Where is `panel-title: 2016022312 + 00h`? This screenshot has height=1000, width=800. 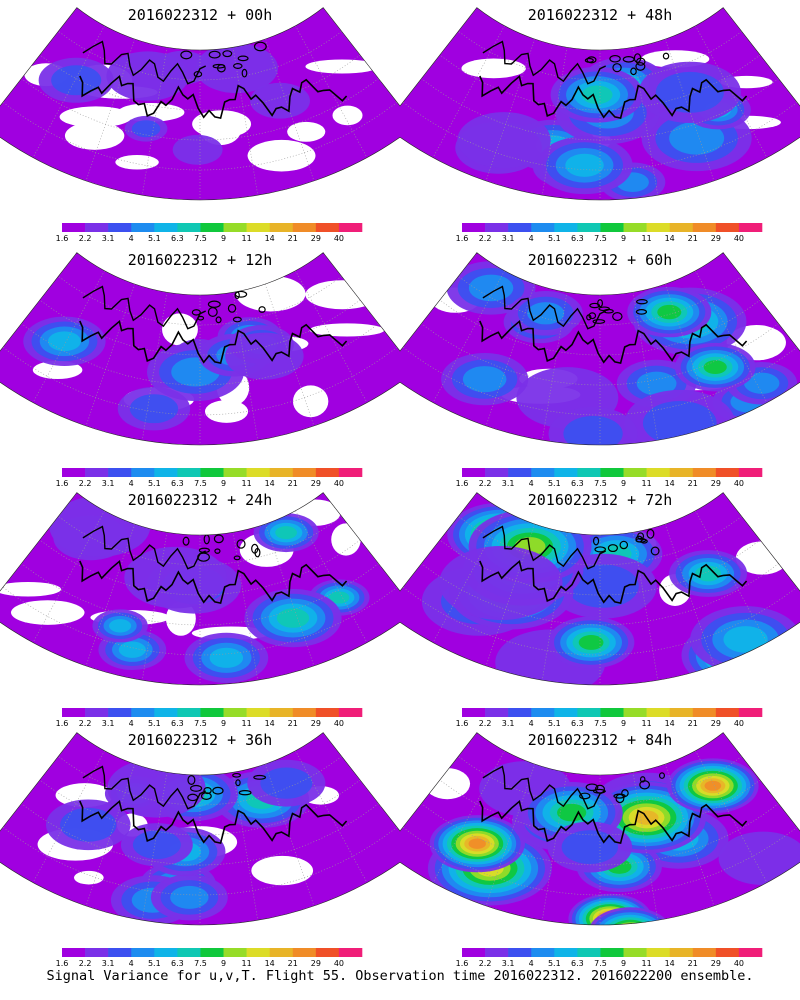 panel-title: 2016022312 + 00h is located at coordinates (200, 15).